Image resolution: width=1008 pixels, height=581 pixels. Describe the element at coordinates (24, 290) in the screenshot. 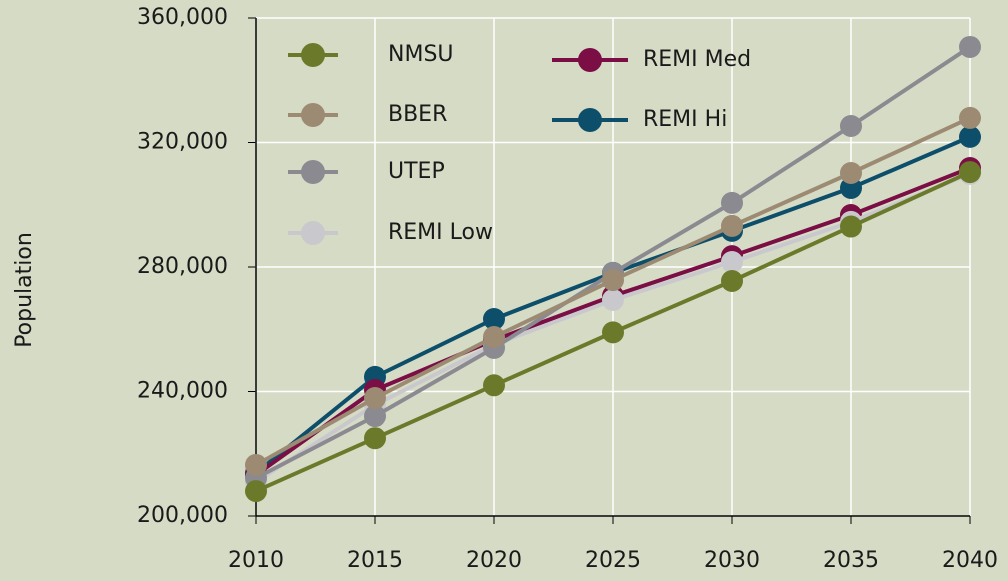

I see `y-axis-label: Population` at that location.